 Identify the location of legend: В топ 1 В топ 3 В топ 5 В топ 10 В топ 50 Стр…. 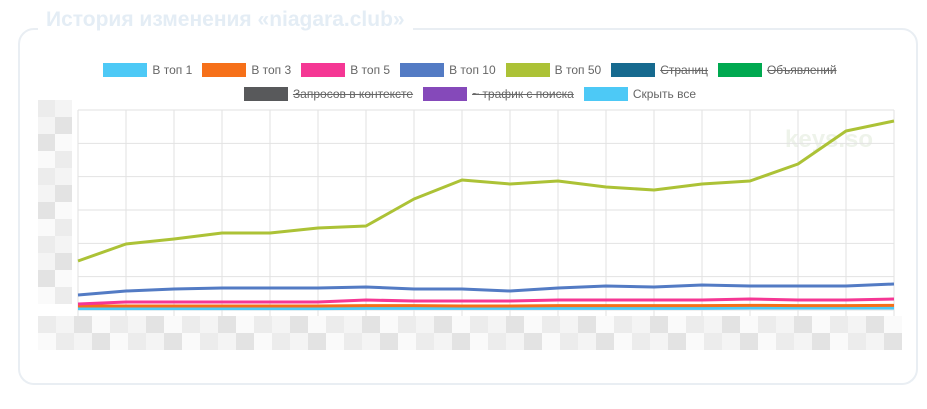
(470, 81).